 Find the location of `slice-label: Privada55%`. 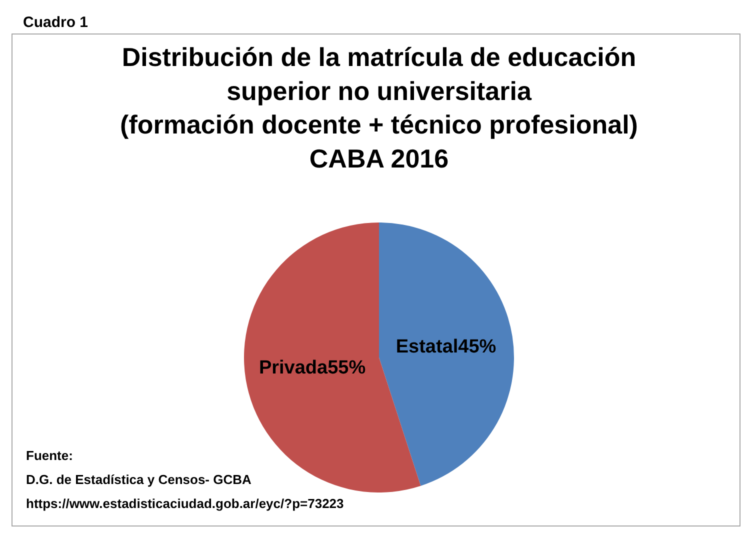

slice-label: Privada55% is located at coordinates (312, 368).